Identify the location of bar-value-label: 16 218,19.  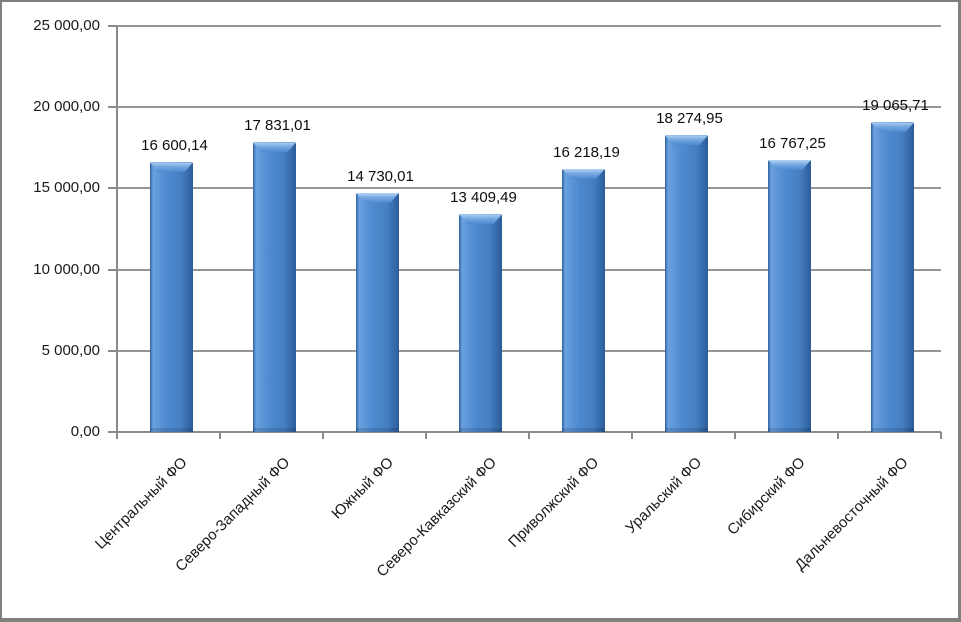
(586, 152).